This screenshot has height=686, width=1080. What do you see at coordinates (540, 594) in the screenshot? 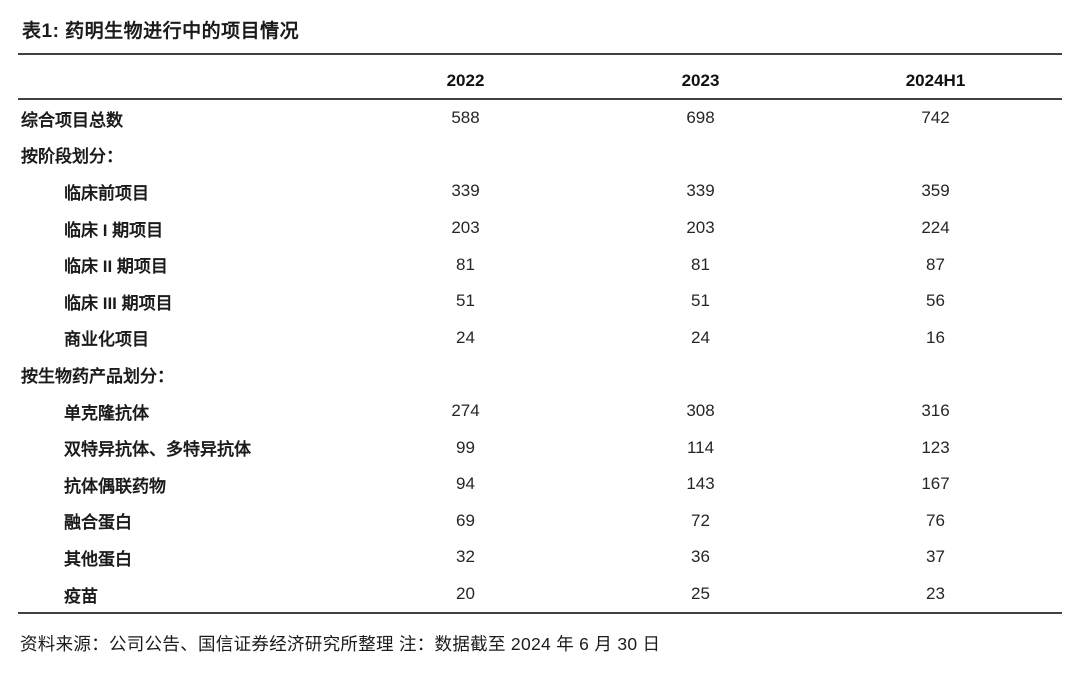
I see `row-vaccine: 疫苗 20 25 23` at bounding box center [540, 594].